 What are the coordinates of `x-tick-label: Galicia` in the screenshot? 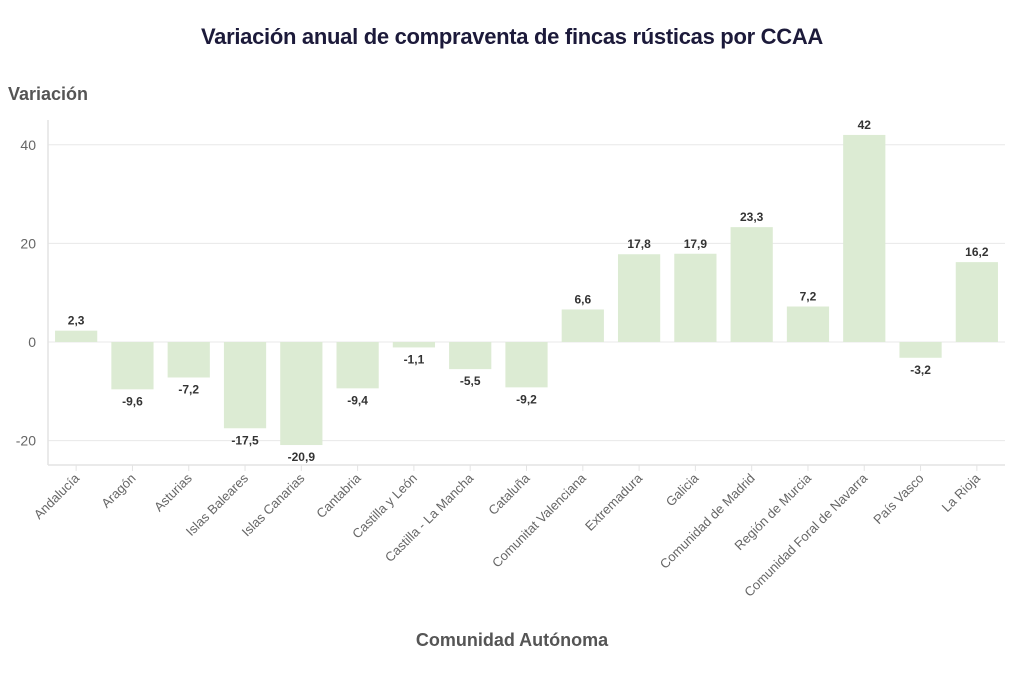 It's located at (682, 489).